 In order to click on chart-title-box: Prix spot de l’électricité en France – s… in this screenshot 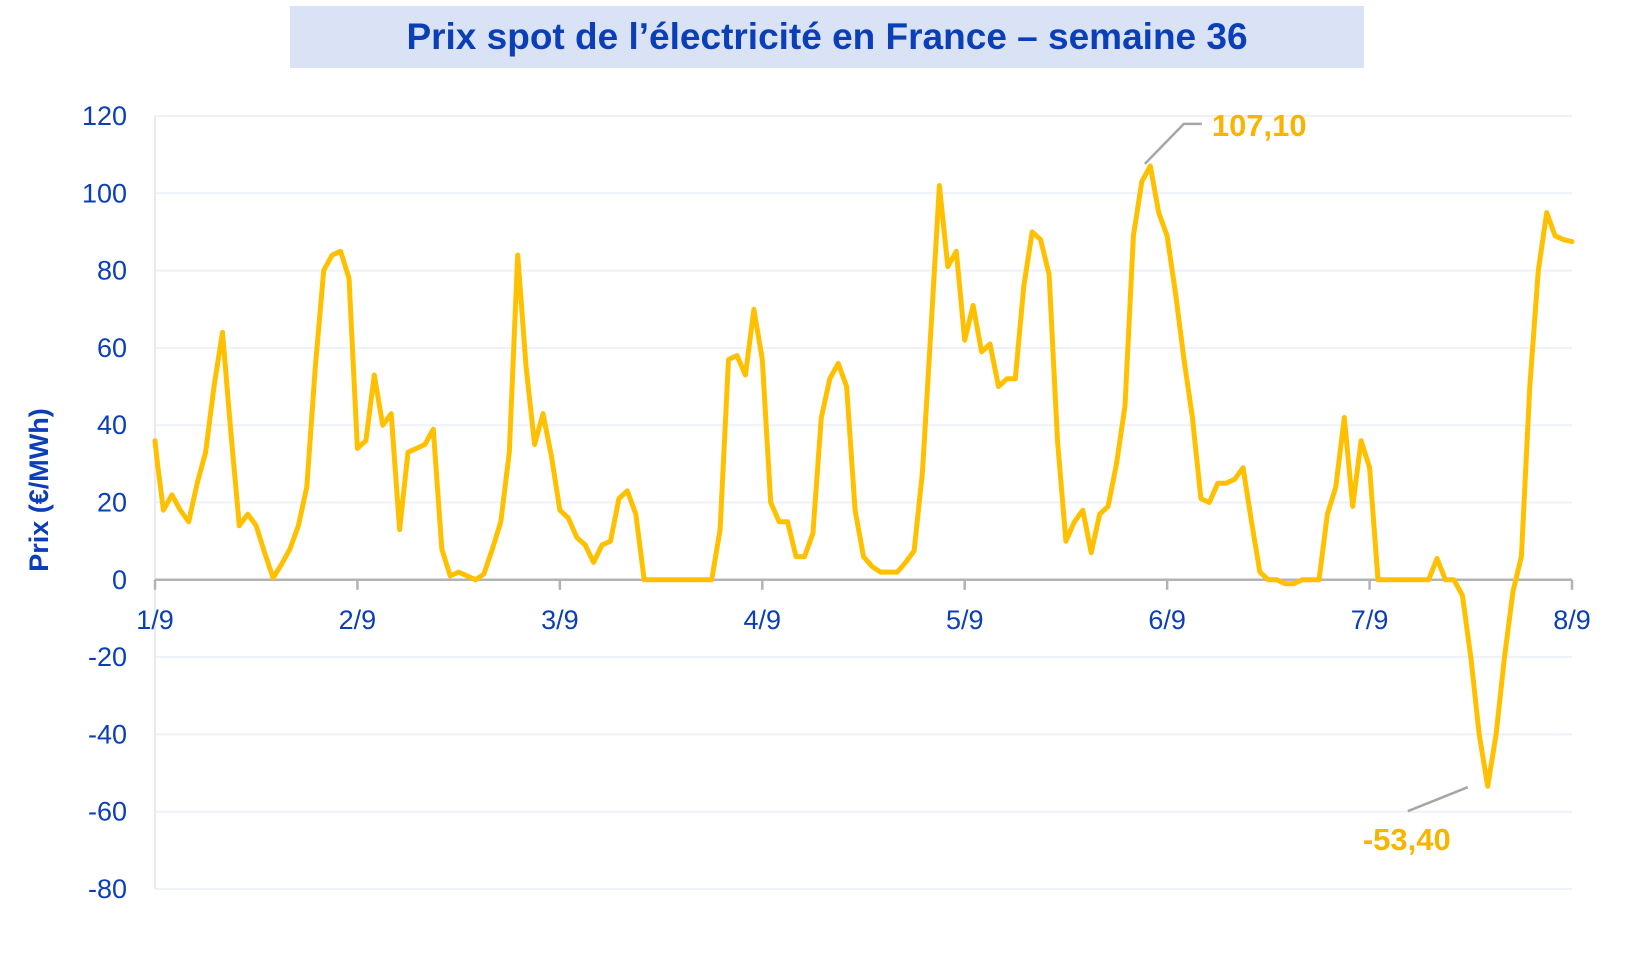, I will do `click(827, 37)`.